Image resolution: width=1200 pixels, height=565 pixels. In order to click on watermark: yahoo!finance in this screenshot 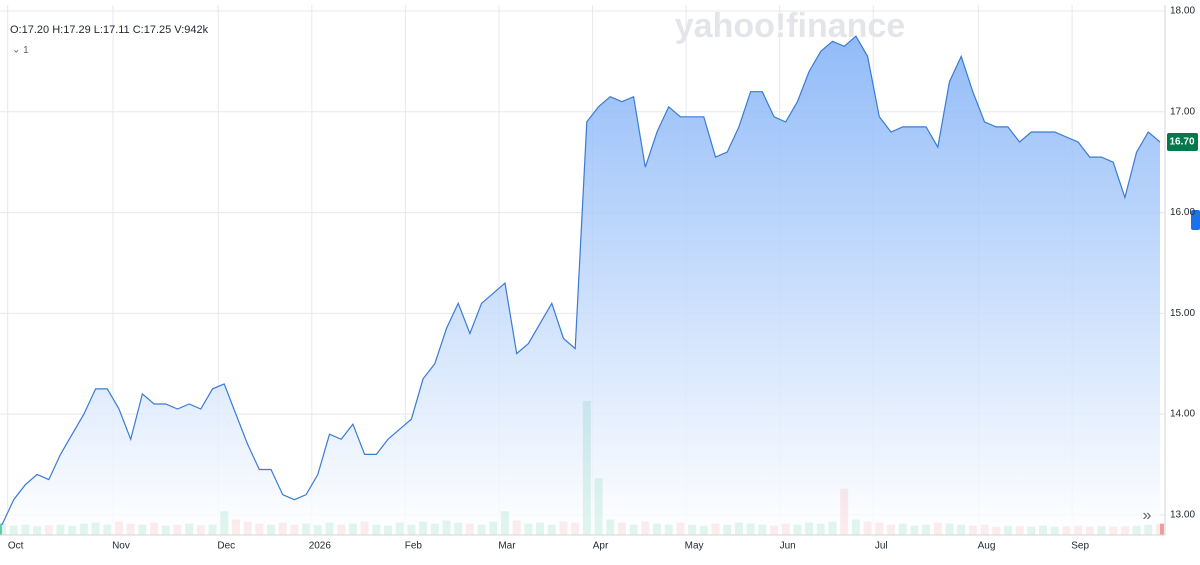, I will do `click(790, 26)`.